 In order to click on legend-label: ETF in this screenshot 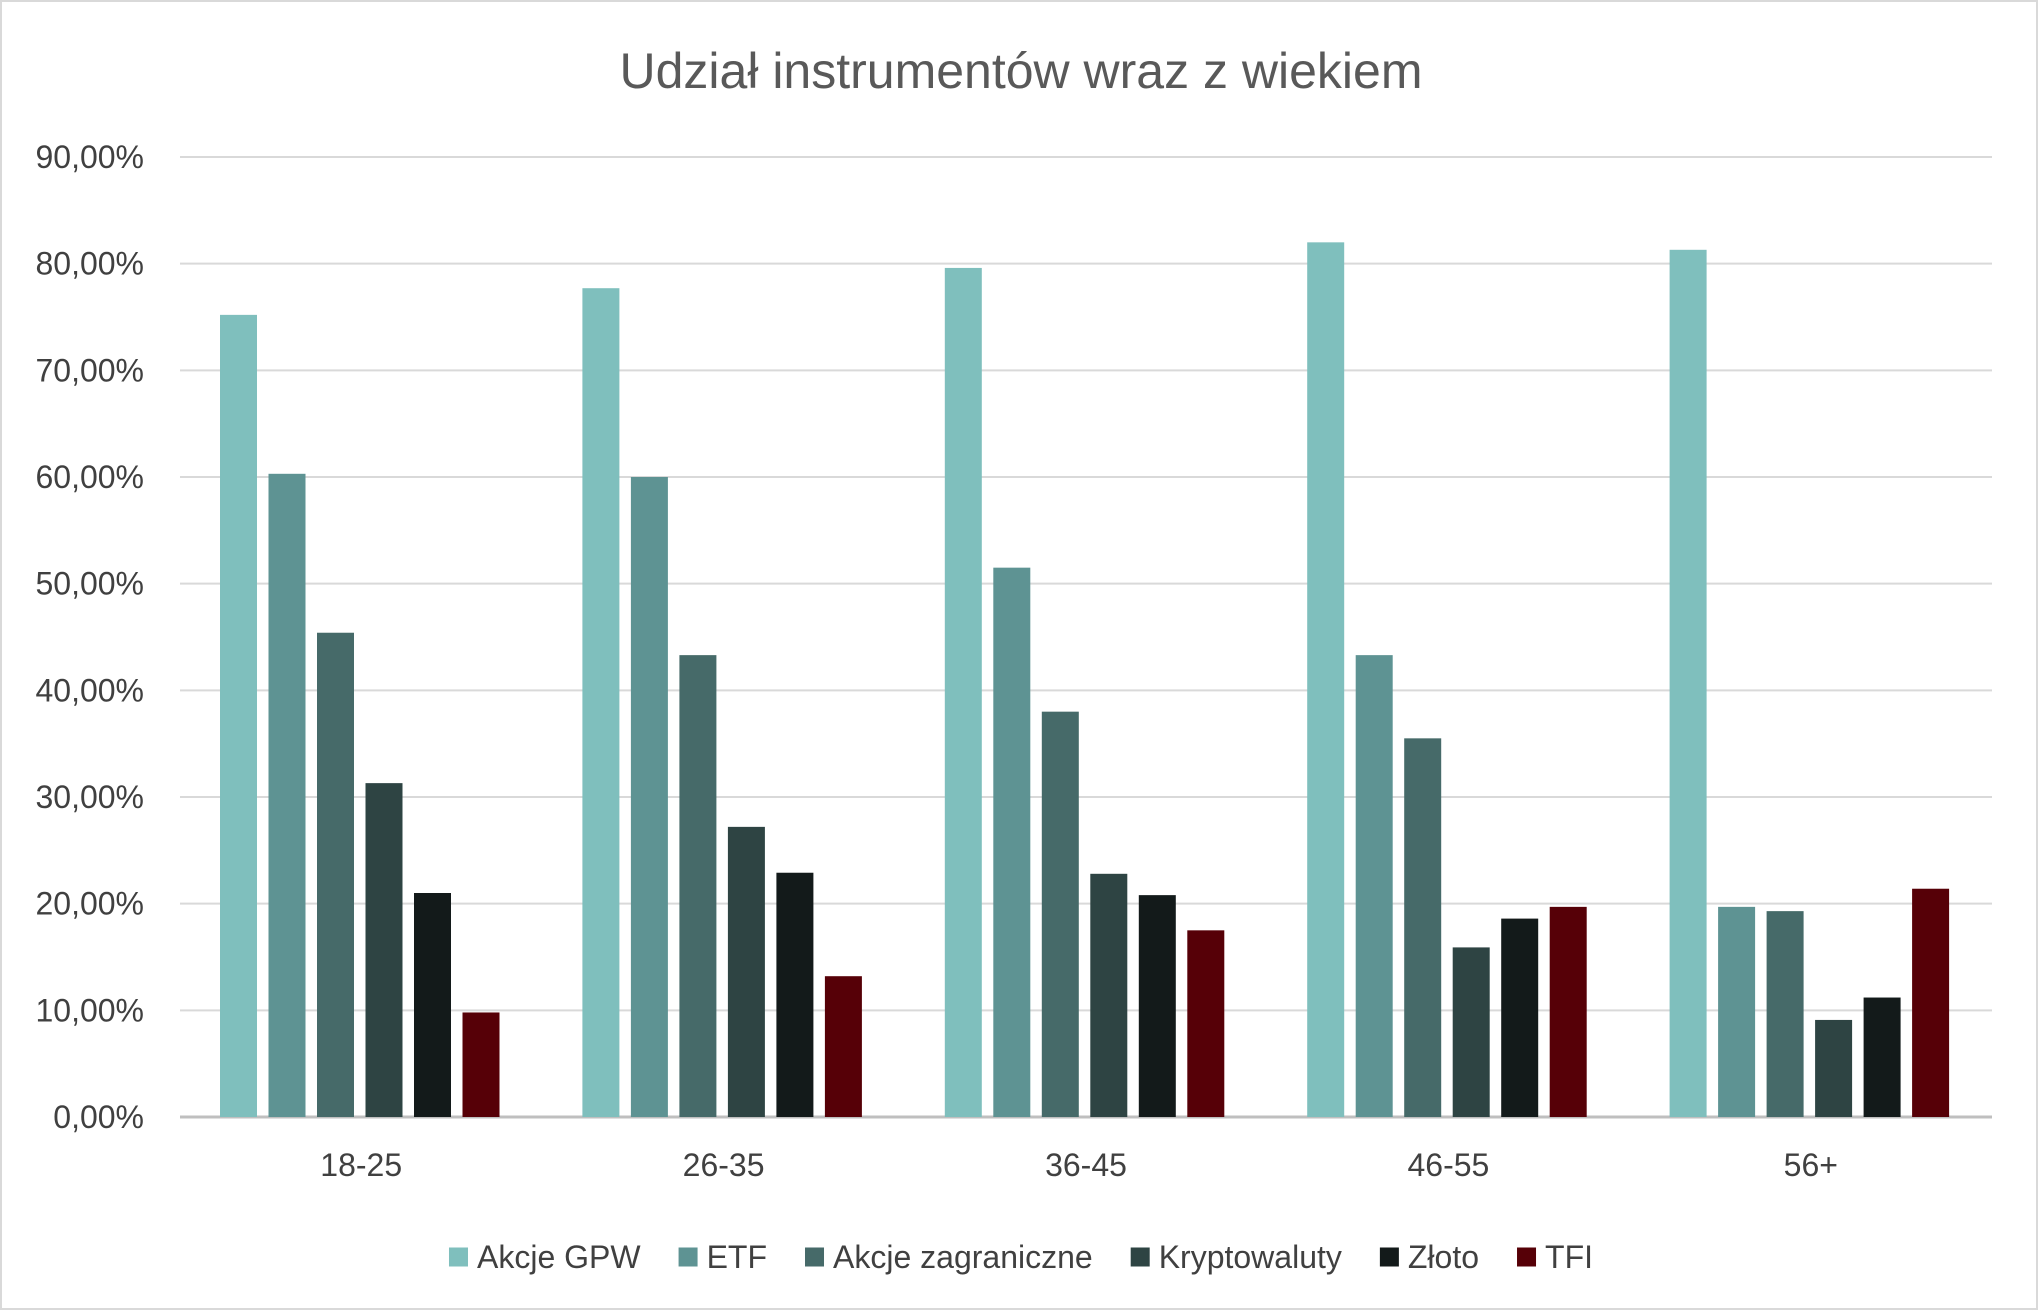, I will do `click(737, 1257)`.